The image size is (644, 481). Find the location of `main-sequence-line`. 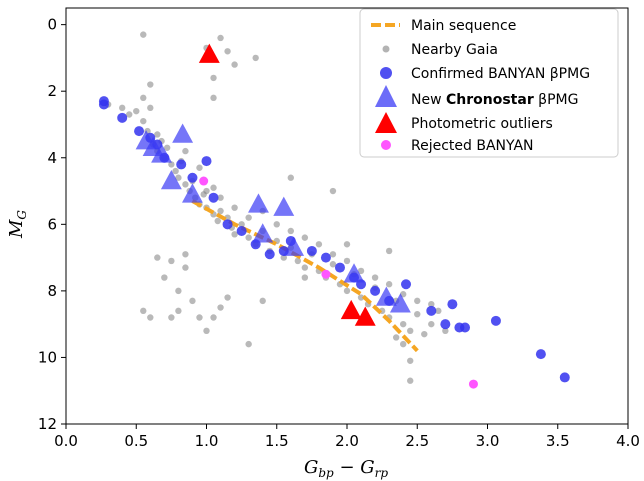

main-sequence-line is located at coordinates (305, 276).